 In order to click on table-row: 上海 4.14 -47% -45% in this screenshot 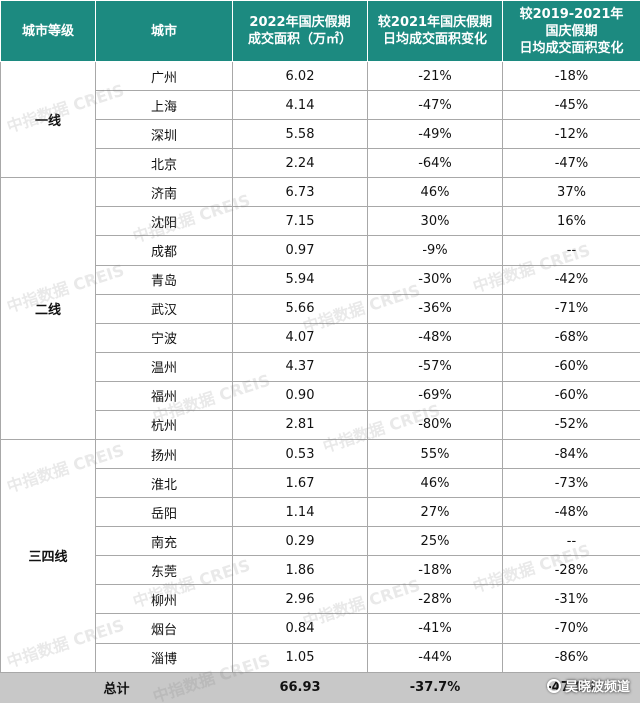, I will do `click(320, 105)`.